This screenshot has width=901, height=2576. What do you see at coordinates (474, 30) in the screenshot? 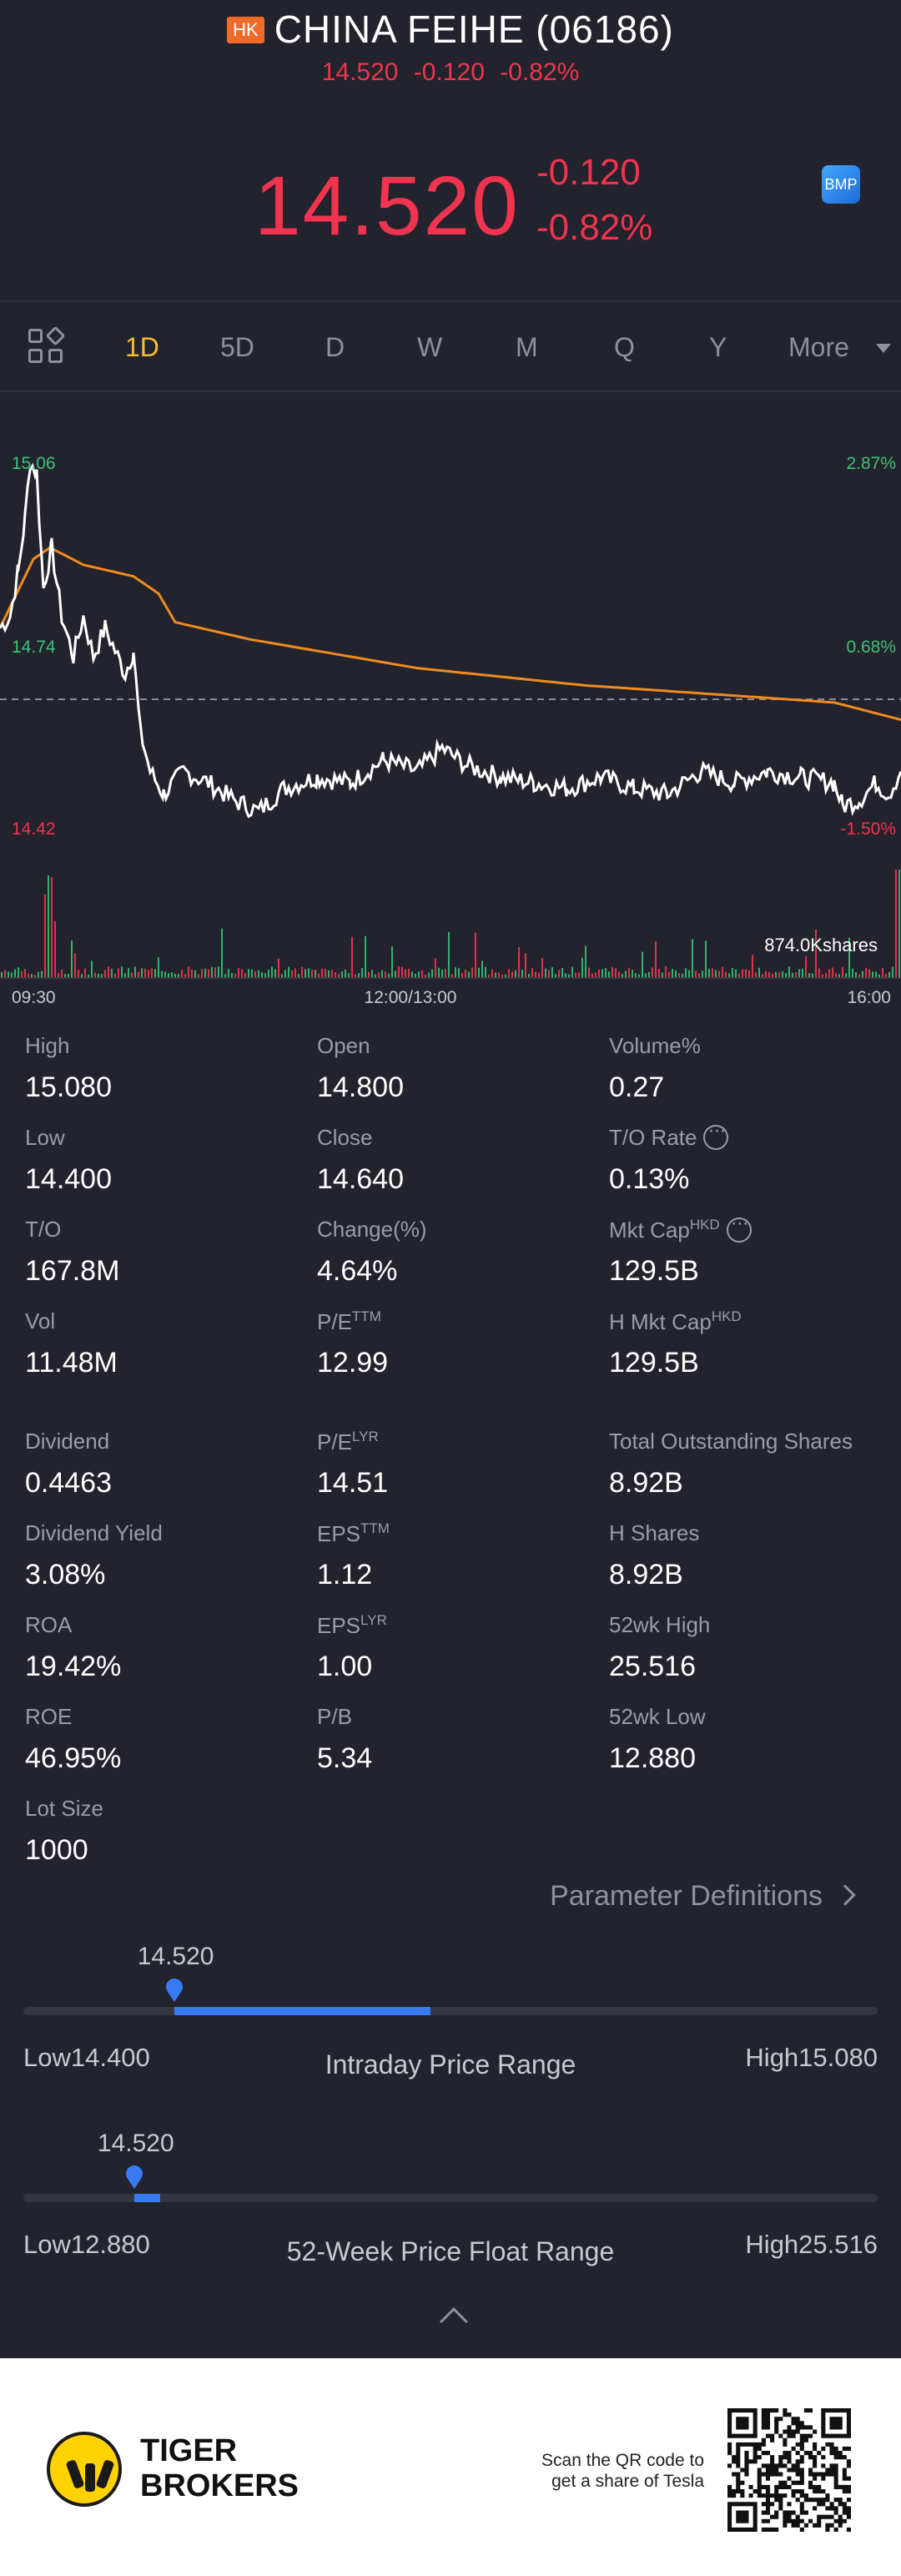
I see `stock-name: CHINA FEIHE (06186)` at bounding box center [474, 30].